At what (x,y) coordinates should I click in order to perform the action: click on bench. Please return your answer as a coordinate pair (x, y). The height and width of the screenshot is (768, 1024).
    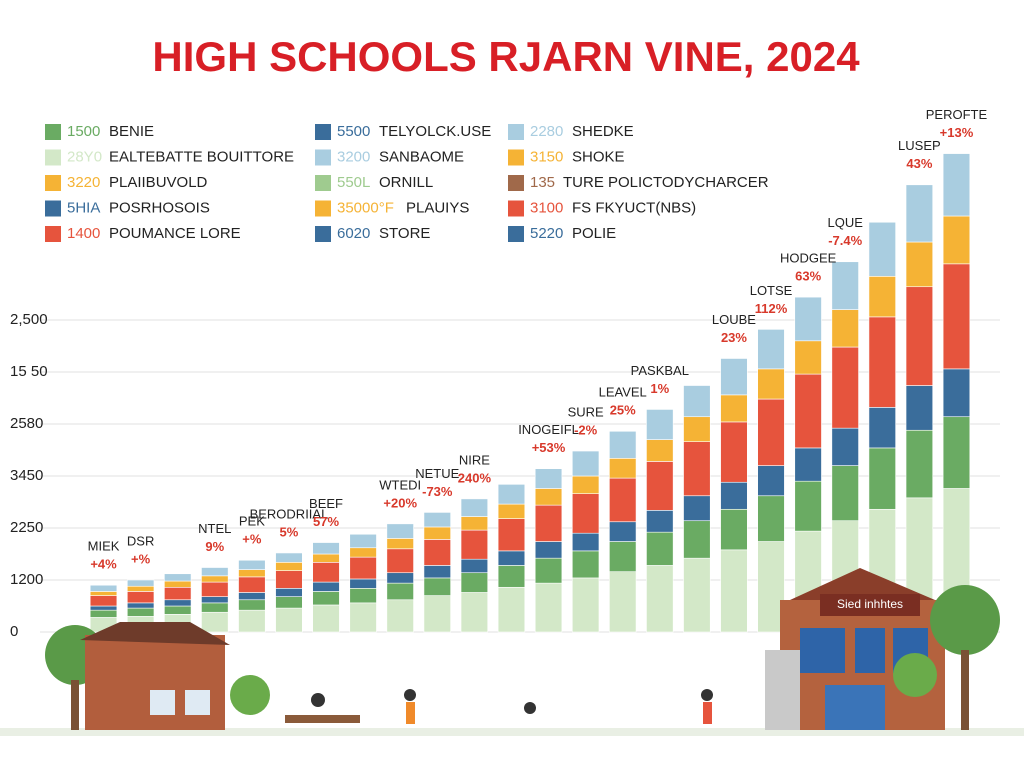
    Looking at the image, I should click on (322, 719).